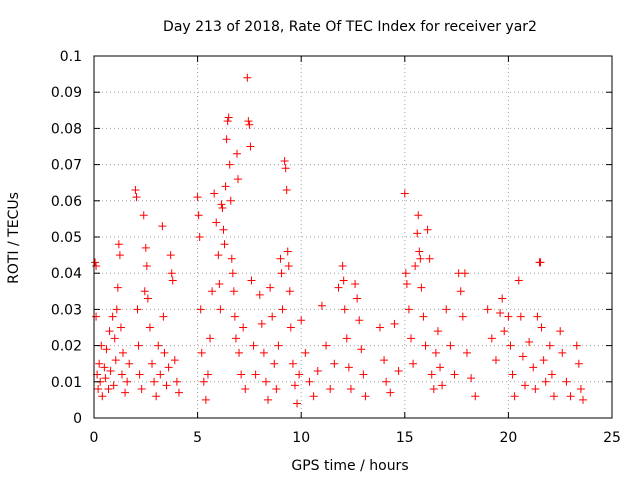 This screenshot has height=480, width=640. I want to click on y-tick-label: 0.1, so click(71, 57).